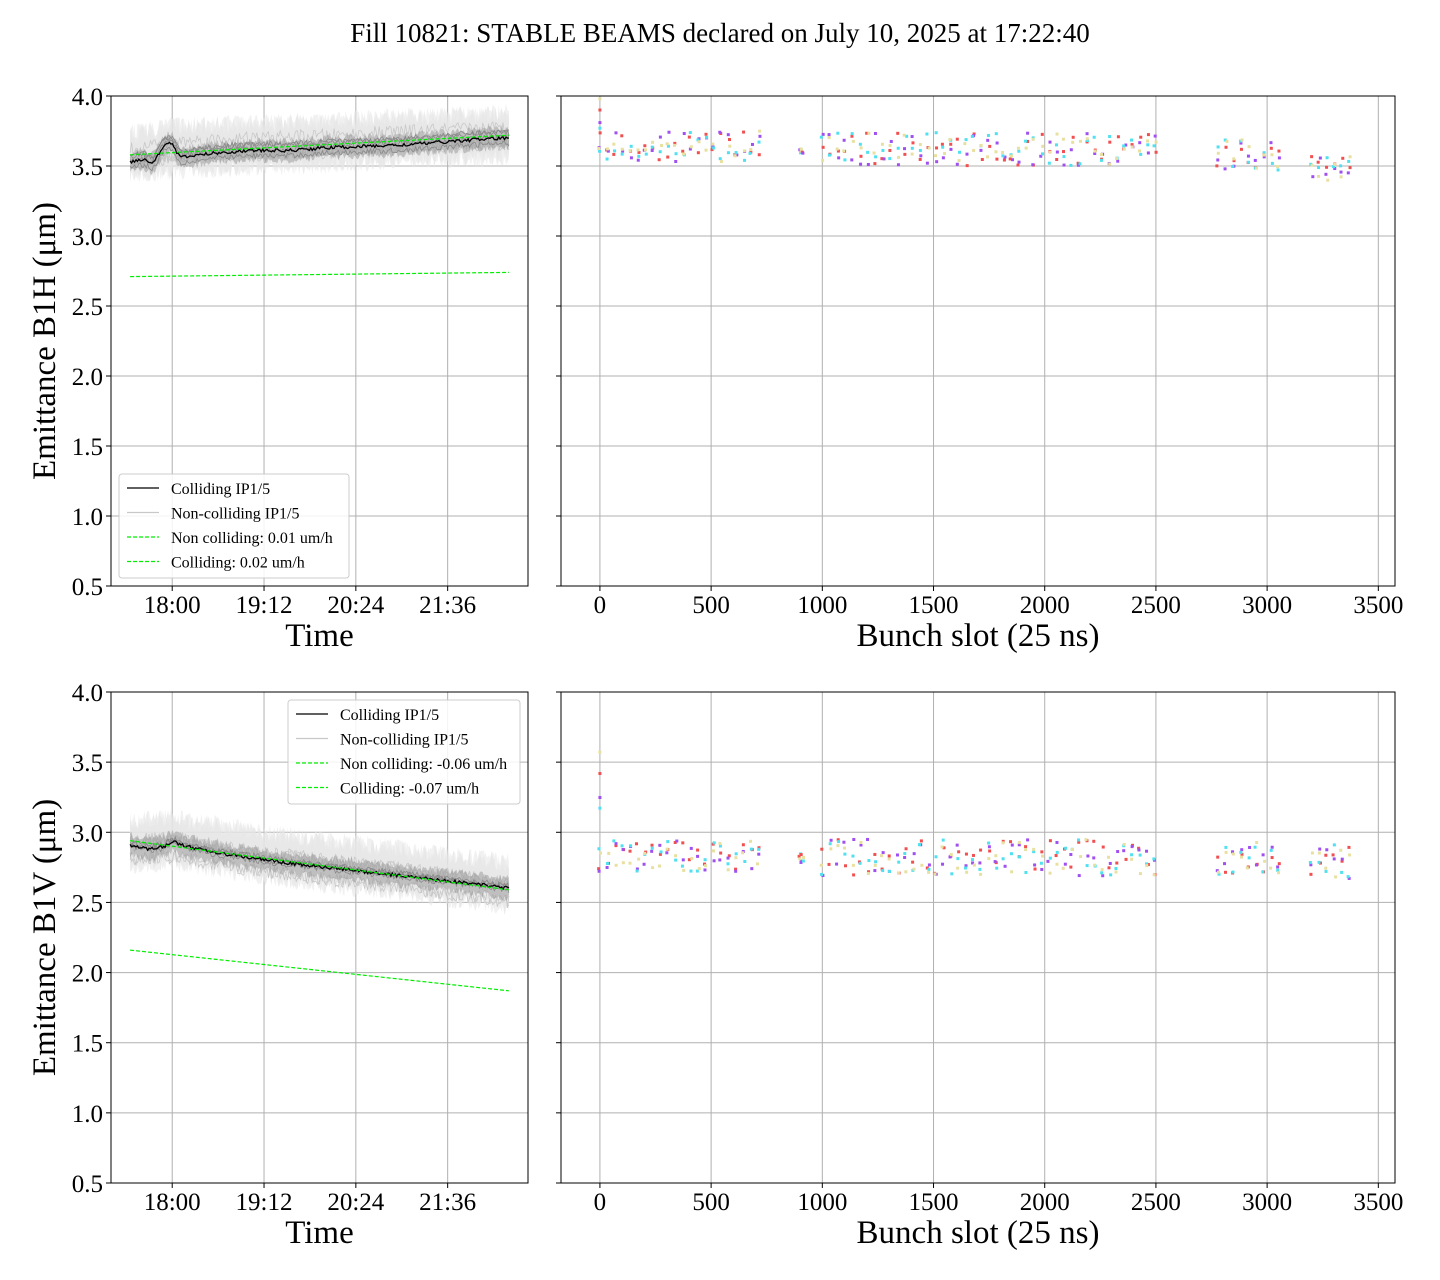  I want to click on x-tick-label: 18:00, so click(172, 1202).